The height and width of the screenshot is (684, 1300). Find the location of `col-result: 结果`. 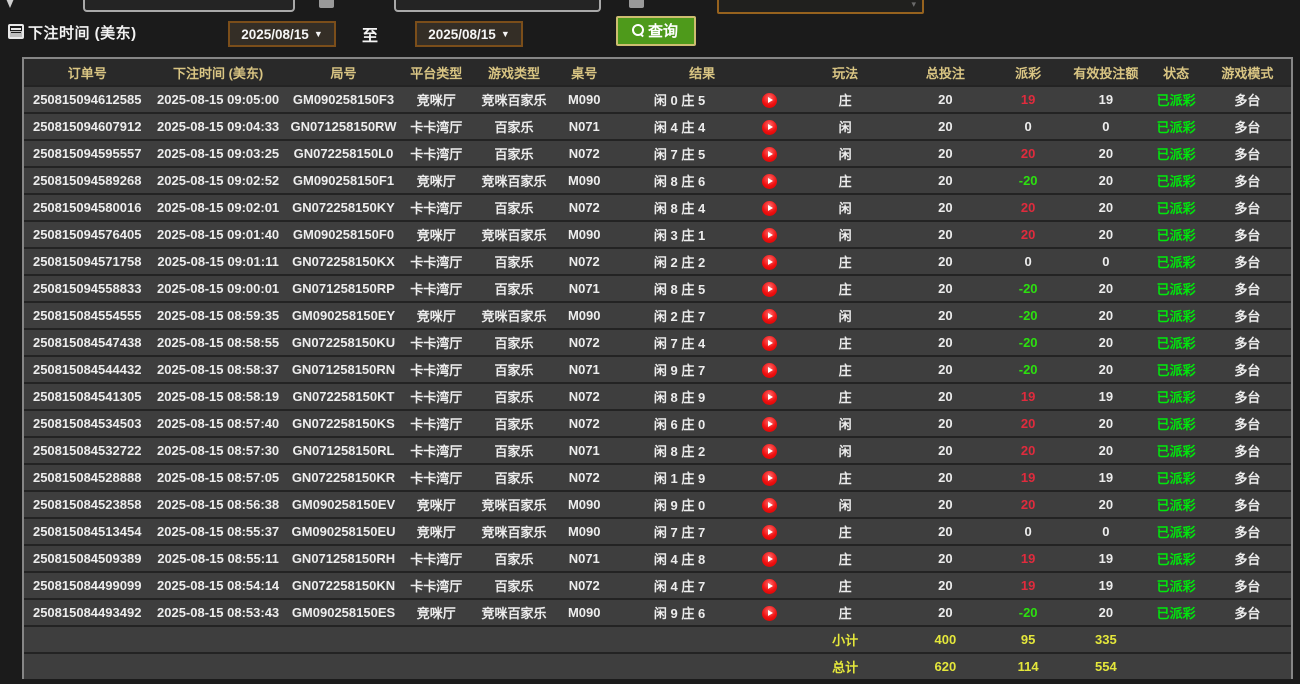

col-result: 结果 is located at coordinates (702, 73).